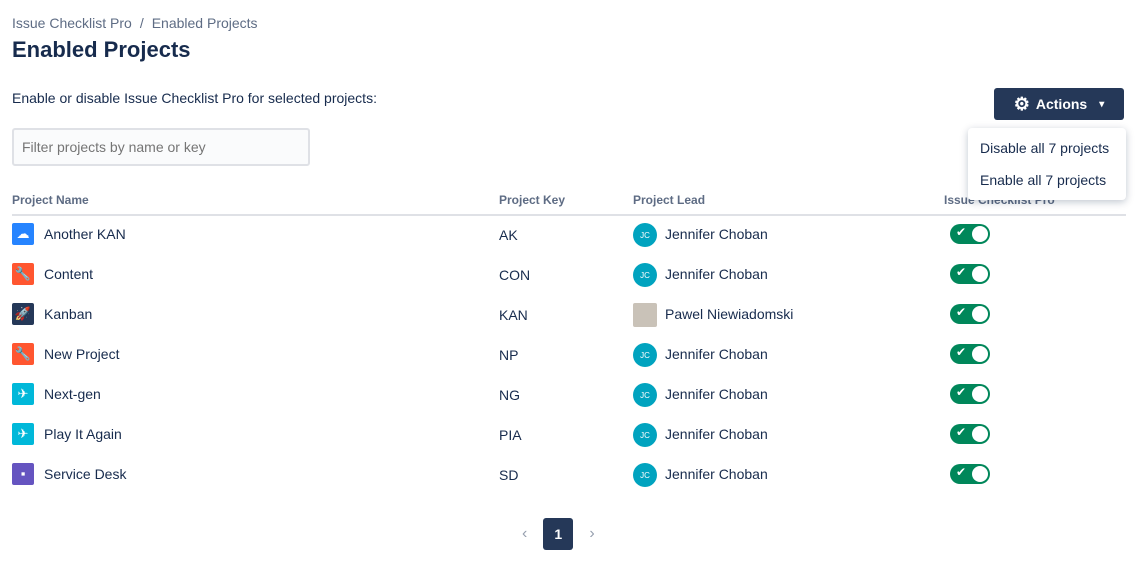 This screenshot has width=1135, height=562. What do you see at coordinates (161, 147) in the screenshot?
I see `filter-input` at bounding box center [161, 147].